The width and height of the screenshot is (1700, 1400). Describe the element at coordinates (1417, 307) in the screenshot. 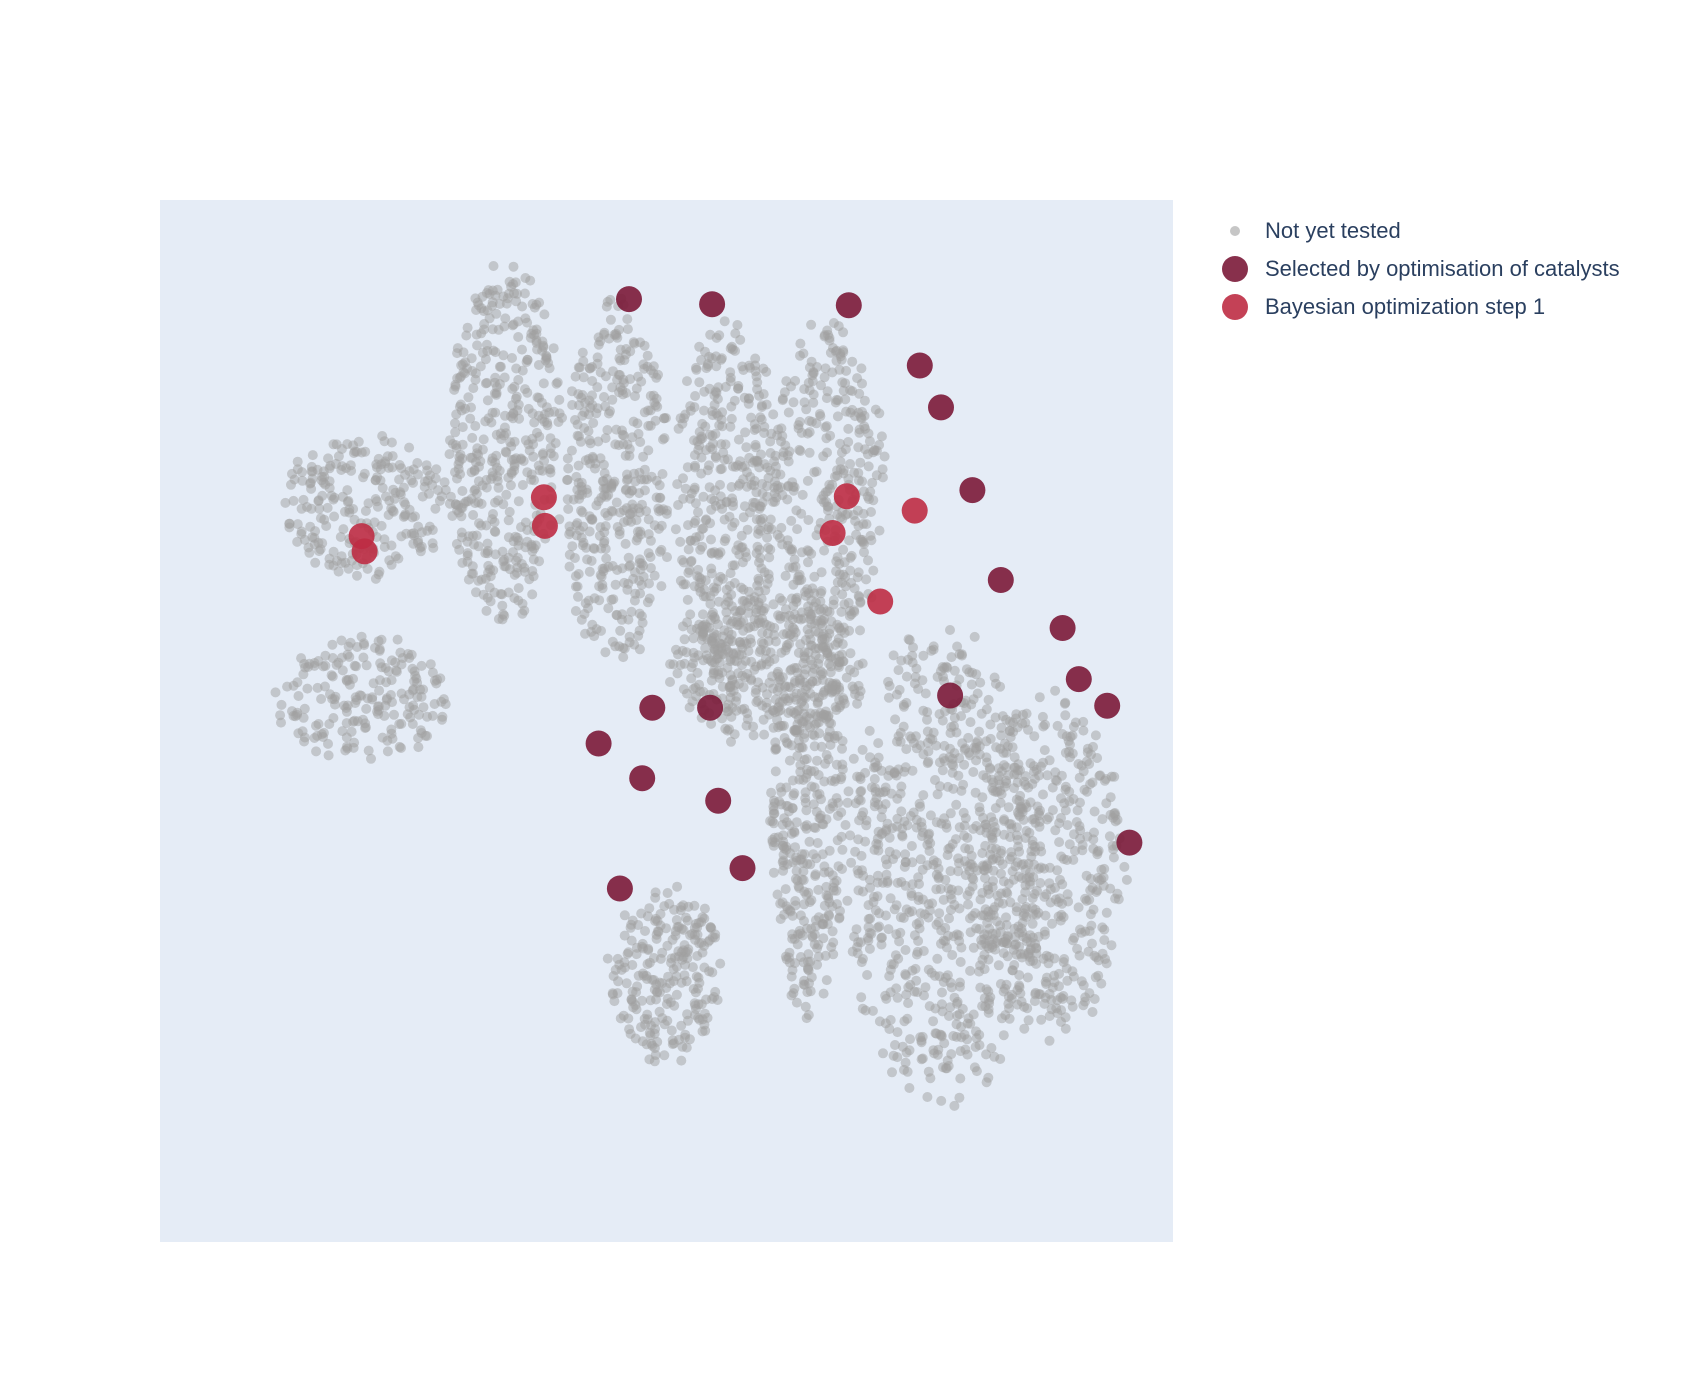

I see `legend-item-bayesian-step-1: Bayesian optimization step 1` at that location.